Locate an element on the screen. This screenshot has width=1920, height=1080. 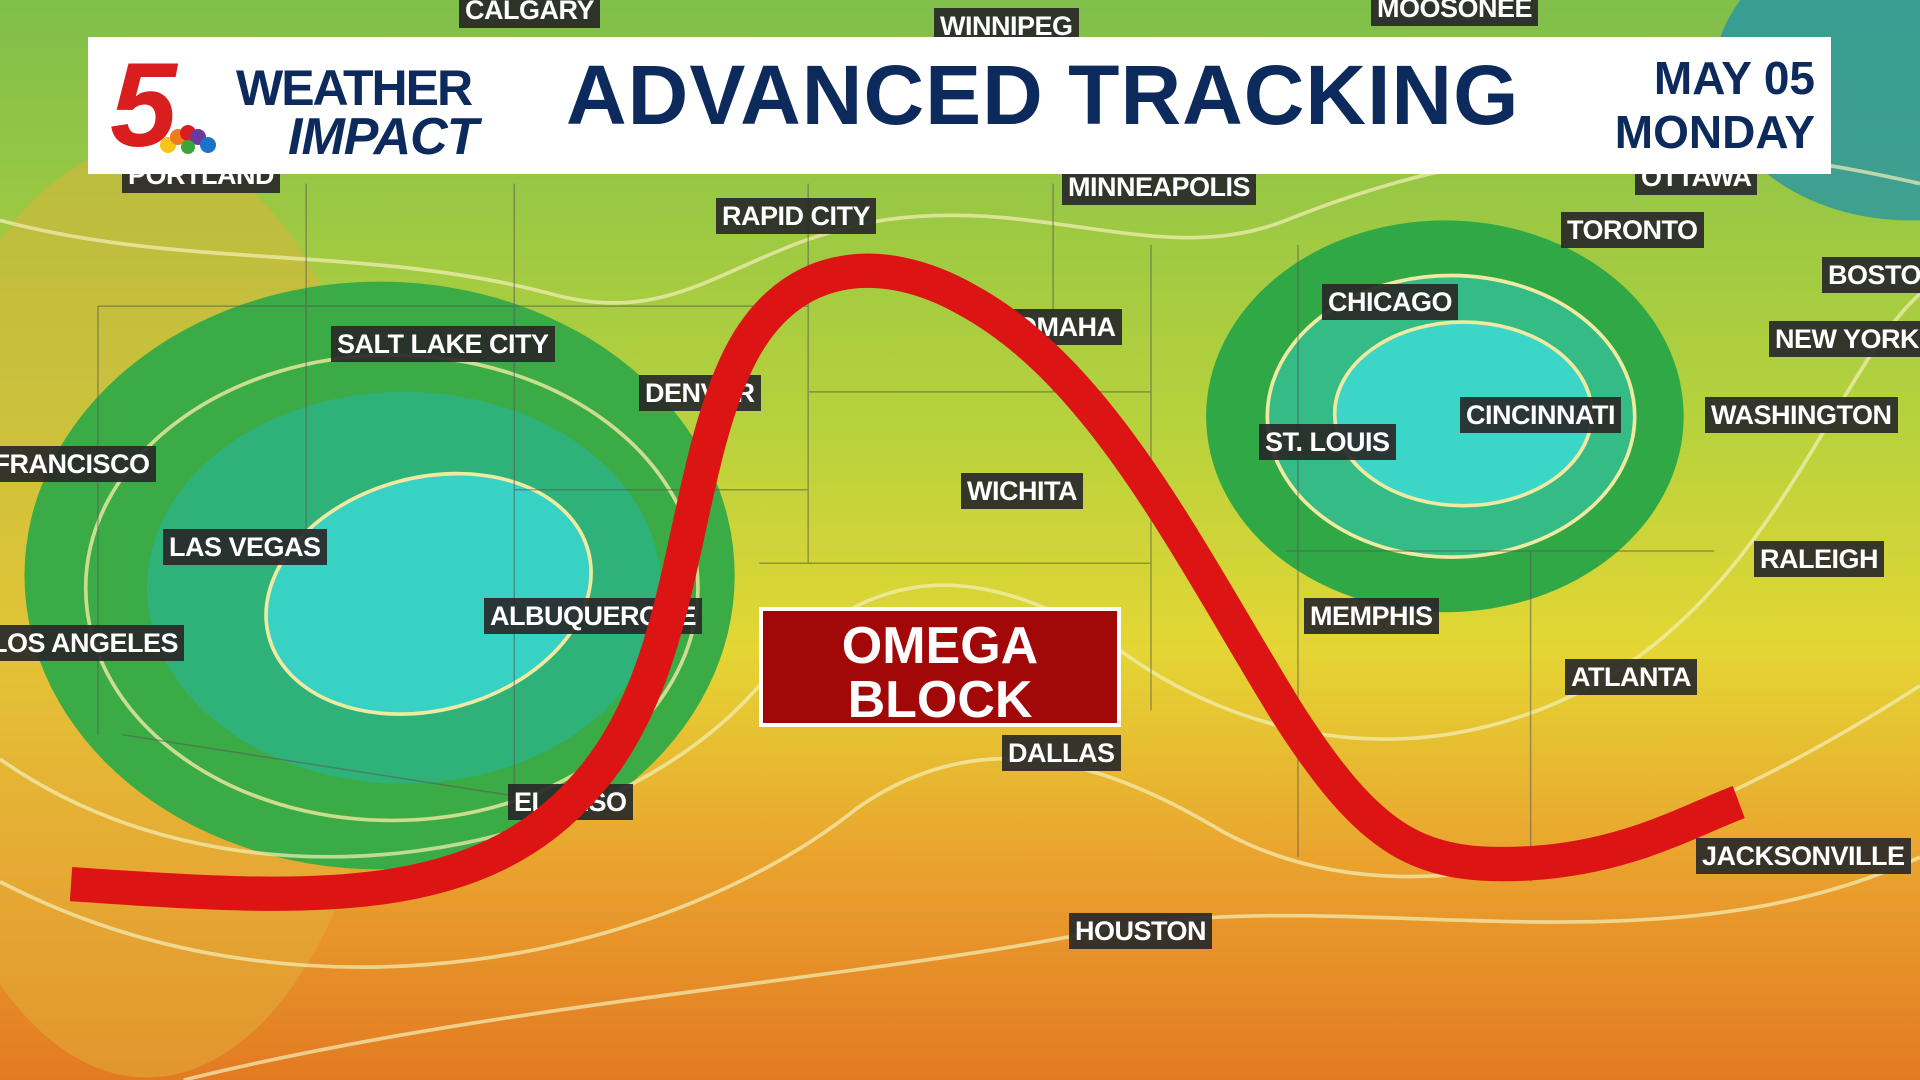
city-label: RALEIGH is located at coordinates (1819, 559).